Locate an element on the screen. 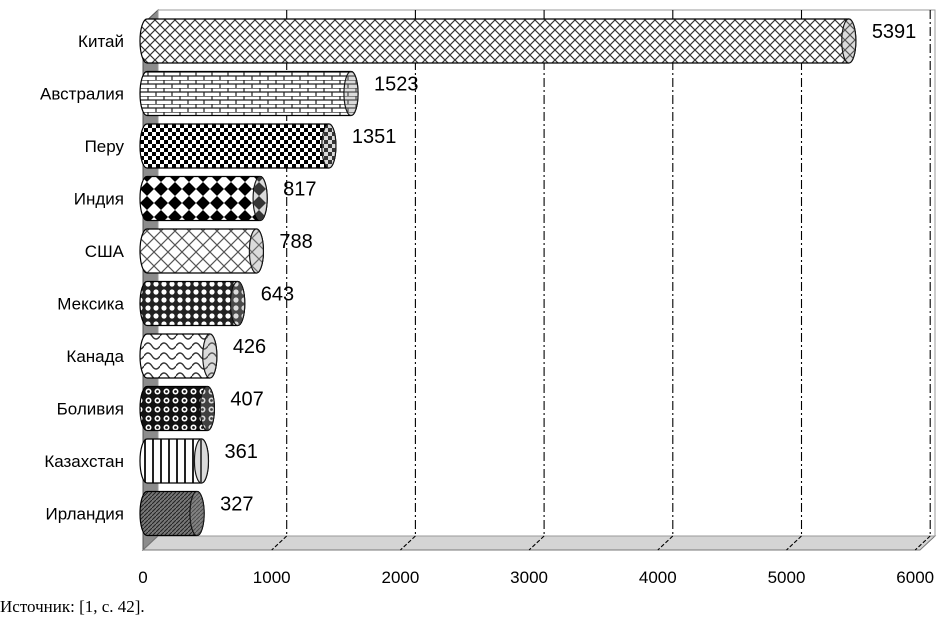 This screenshot has width=950, height=621. category-label: Мексика is located at coordinates (90, 304).